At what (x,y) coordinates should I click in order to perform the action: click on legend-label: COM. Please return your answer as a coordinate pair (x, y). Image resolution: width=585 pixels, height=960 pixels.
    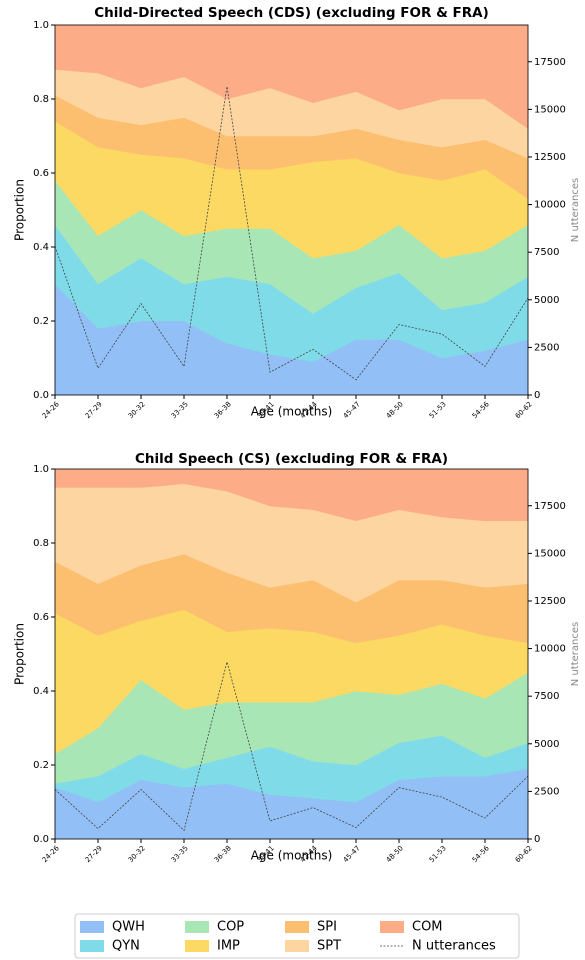
    Looking at the image, I should click on (427, 927).